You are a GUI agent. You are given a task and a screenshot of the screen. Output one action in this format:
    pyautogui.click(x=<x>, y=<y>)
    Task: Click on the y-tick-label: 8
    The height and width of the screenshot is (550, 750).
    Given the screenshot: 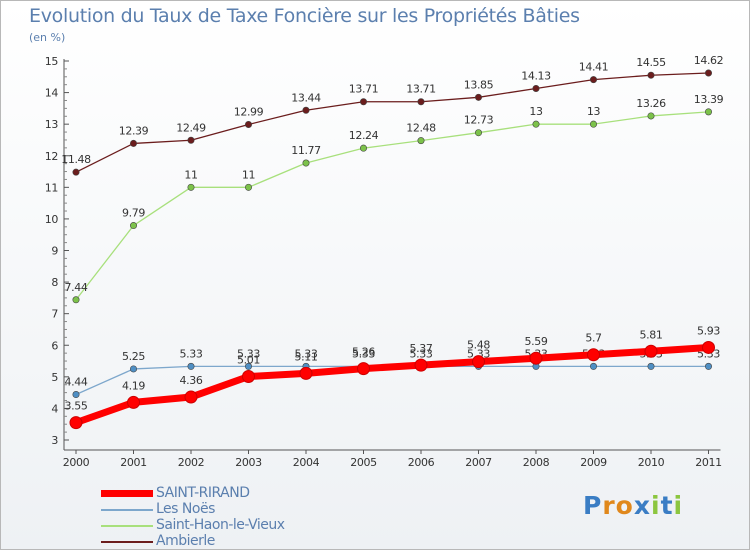 What is the action you would take?
    pyautogui.click(x=54, y=282)
    